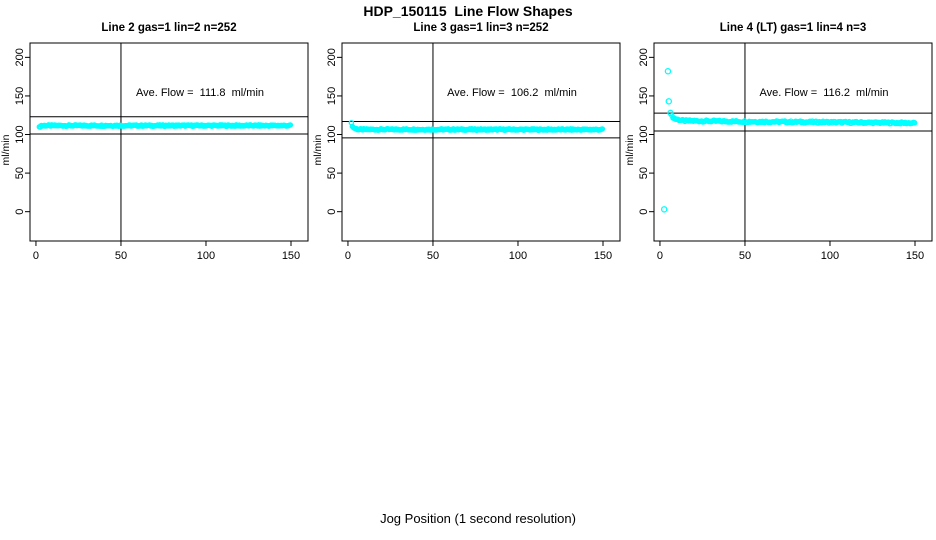 The height and width of the screenshot is (540, 936). I want to click on plot-line-4: 0 50 100 150 0 50 100 150 200 ml/min, so click(778, 152).